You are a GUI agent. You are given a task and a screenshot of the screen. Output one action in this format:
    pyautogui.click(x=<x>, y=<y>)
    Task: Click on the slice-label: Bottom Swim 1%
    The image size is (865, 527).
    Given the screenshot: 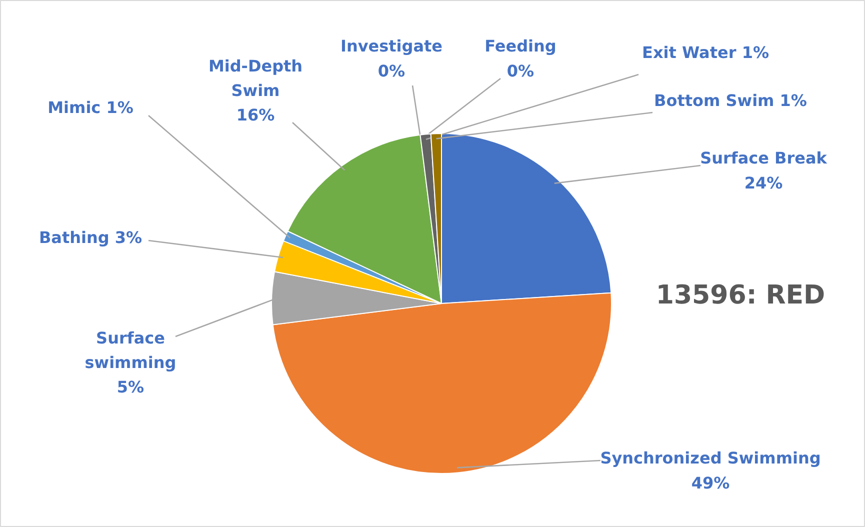 What is the action you would take?
    pyautogui.click(x=730, y=100)
    